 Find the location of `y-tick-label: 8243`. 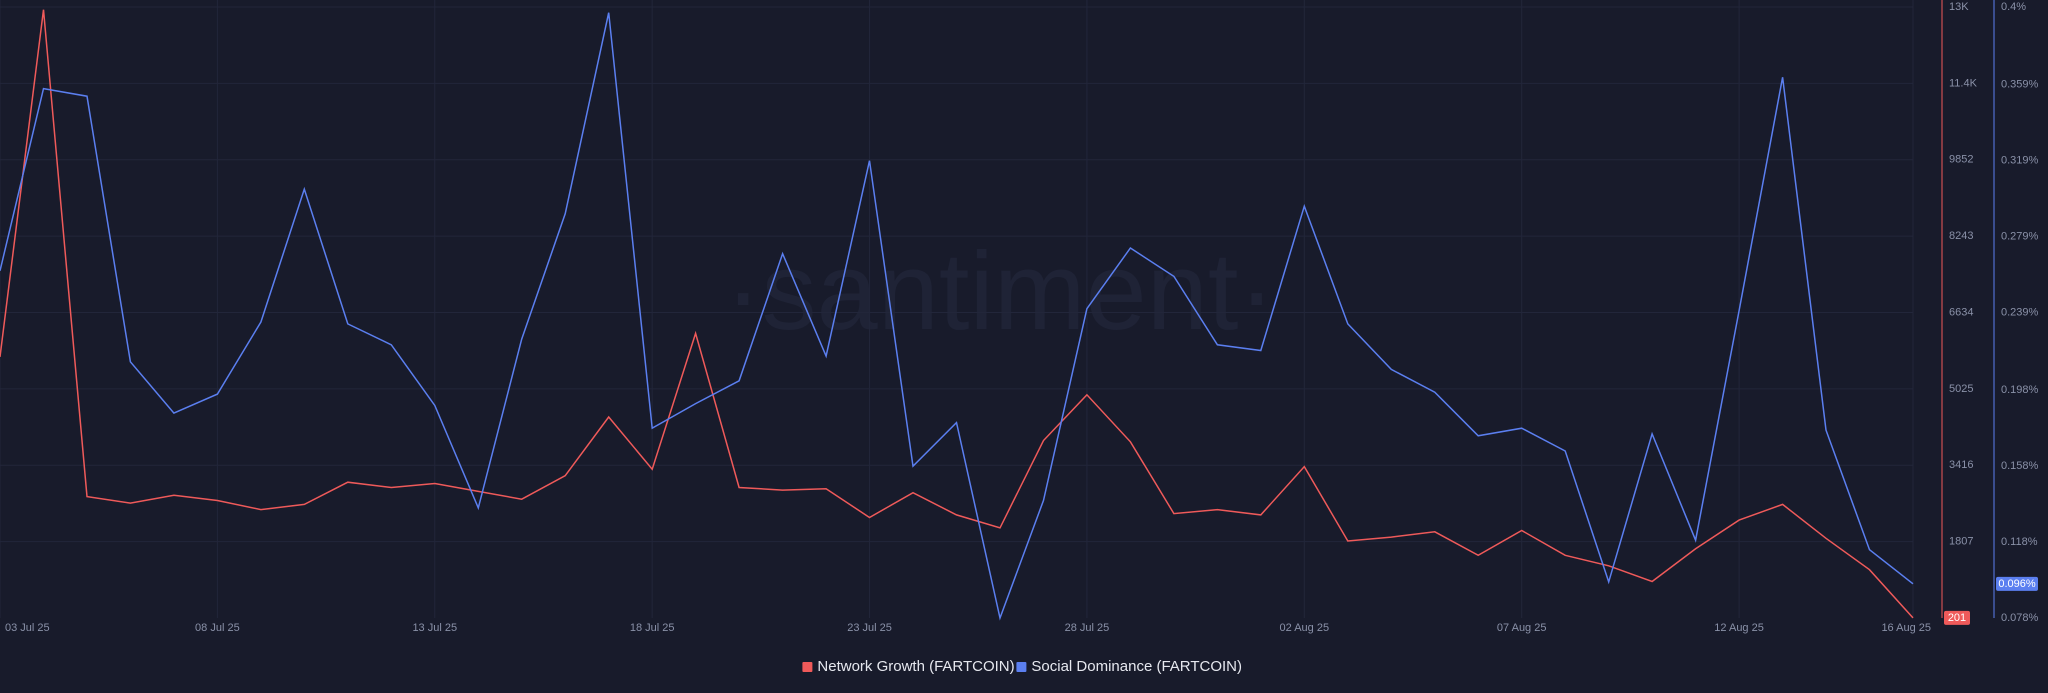

y-tick-label: 8243 is located at coordinates (1961, 236).